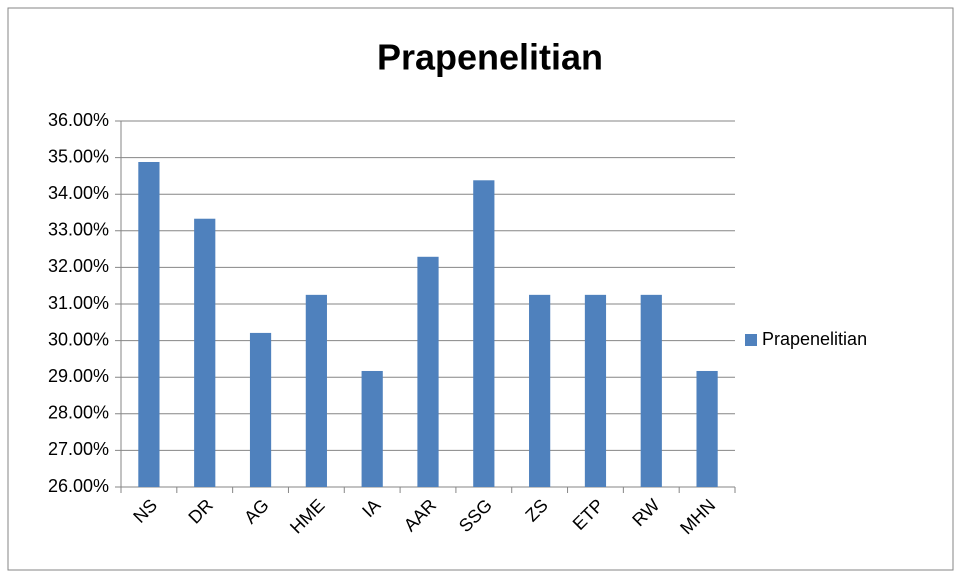 The height and width of the screenshot is (577, 957). What do you see at coordinates (78, 413) in the screenshot?
I see `y-tick-label: 28.00%` at bounding box center [78, 413].